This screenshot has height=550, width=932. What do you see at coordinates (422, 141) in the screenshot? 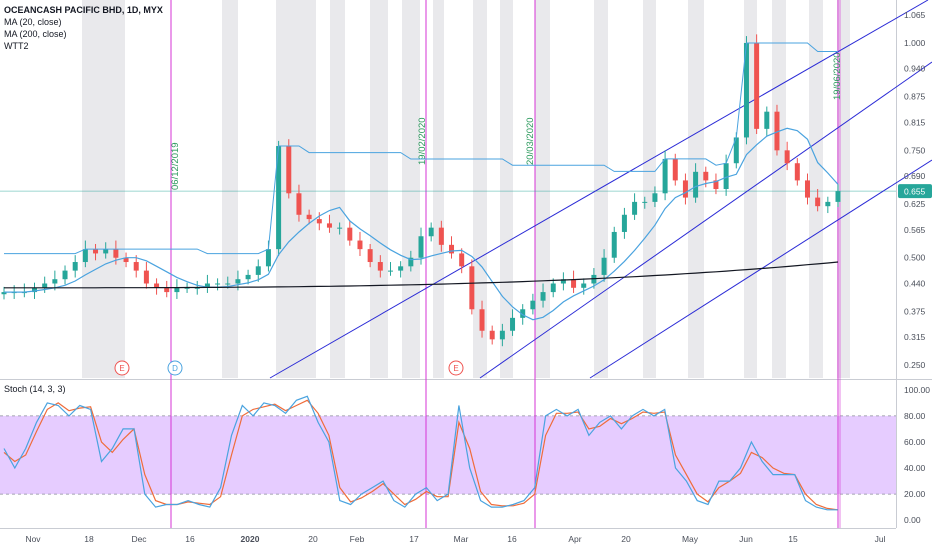
I see `event-date-label-1: 19/02/2020` at bounding box center [422, 141].